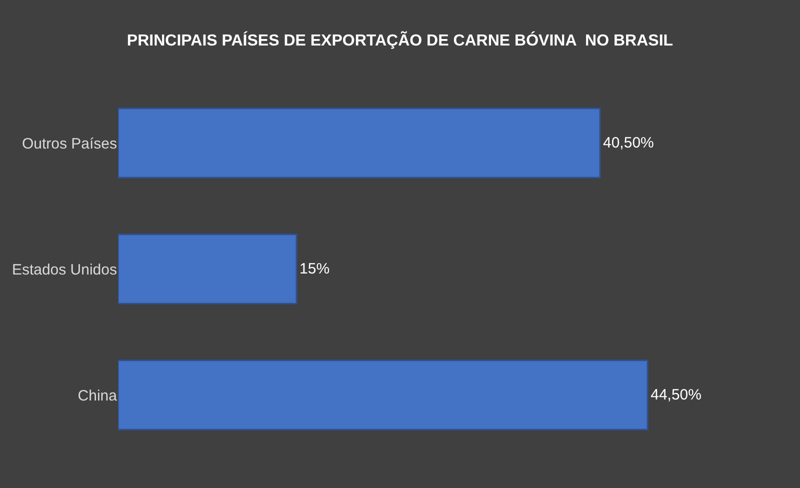 This screenshot has width=800, height=488. I want to click on y-tick-label: China, so click(98, 395).